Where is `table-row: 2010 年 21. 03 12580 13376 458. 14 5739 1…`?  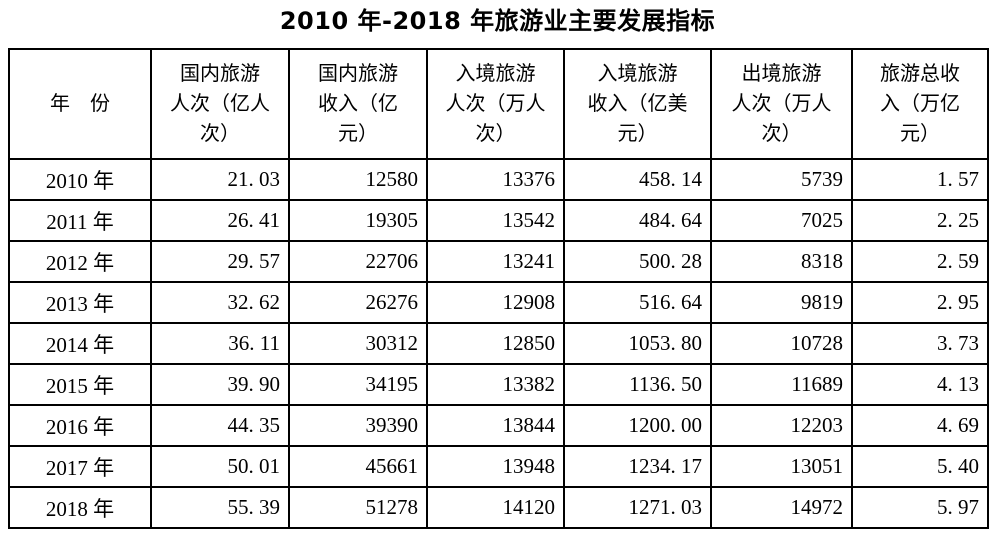
table-row: 2010 年 21. 03 12580 13376 458. 14 5739 1… is located at coordinates (498, 179).